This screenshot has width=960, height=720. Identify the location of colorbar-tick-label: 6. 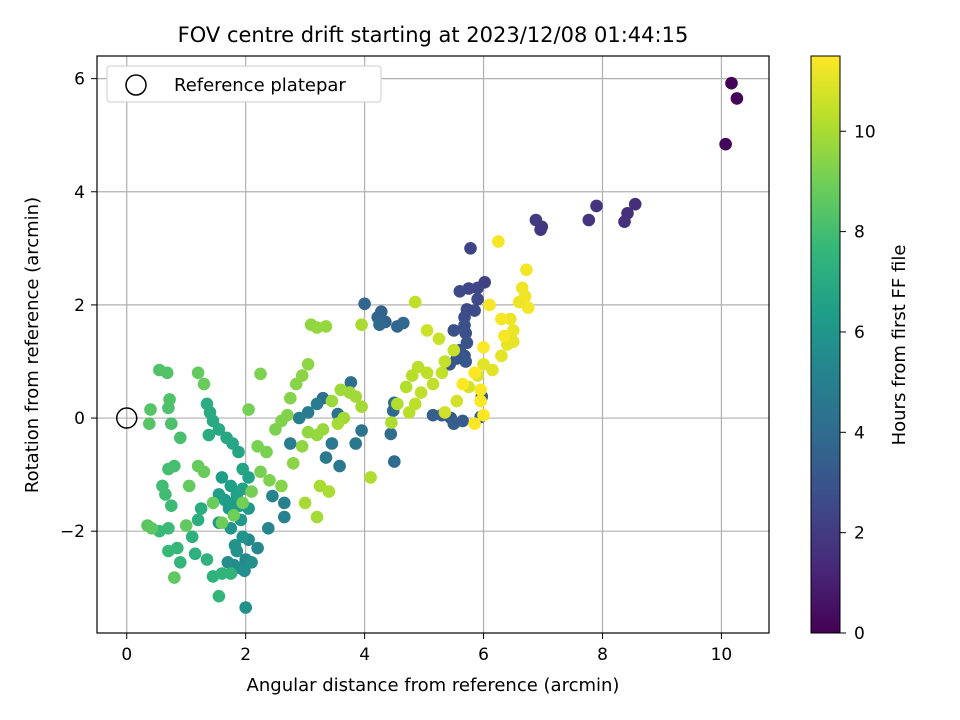
(859, 333).